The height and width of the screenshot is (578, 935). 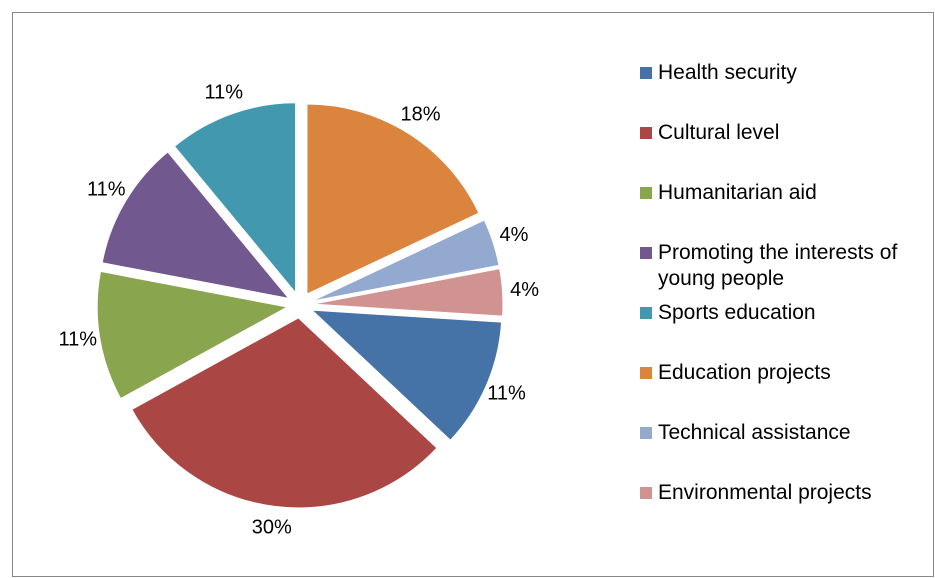 I want to click on legend-item: Sports education, so click(x=780, y=313).